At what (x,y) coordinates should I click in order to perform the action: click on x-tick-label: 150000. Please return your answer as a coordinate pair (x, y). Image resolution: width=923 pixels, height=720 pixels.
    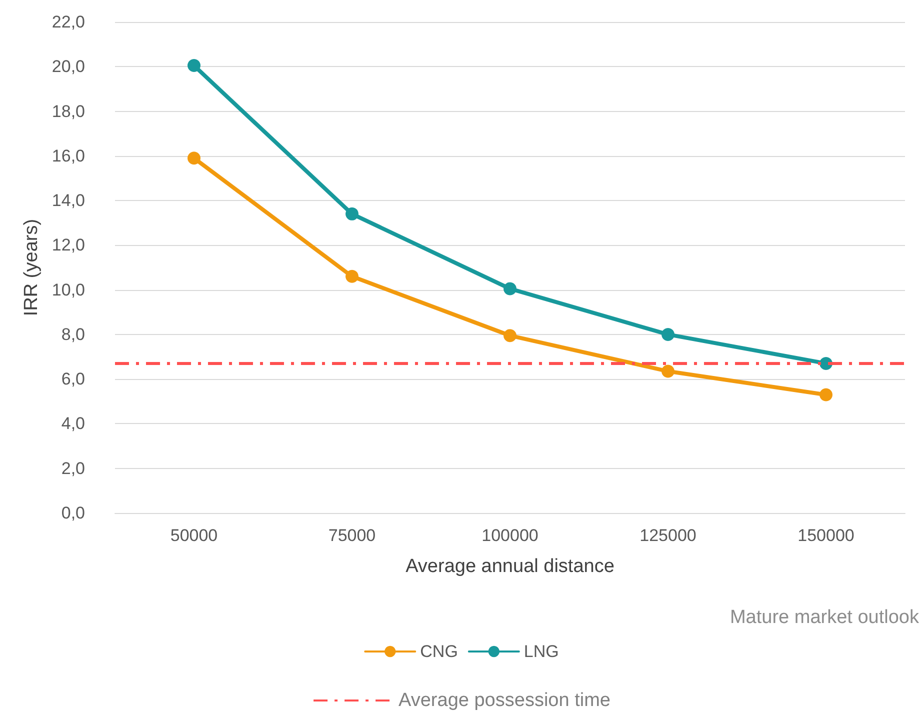
    Looking at the image, I should click on (826, 535).